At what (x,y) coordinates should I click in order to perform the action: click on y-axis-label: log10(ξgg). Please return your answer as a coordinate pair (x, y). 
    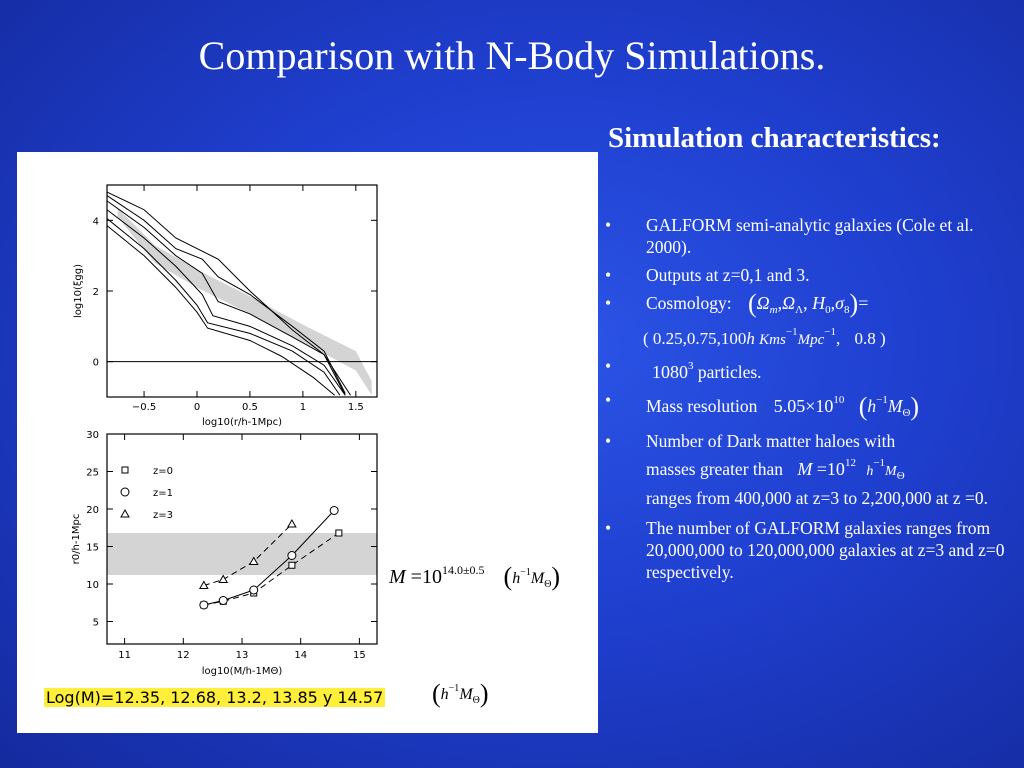
    Looking at the image, I should click on (78, 291).